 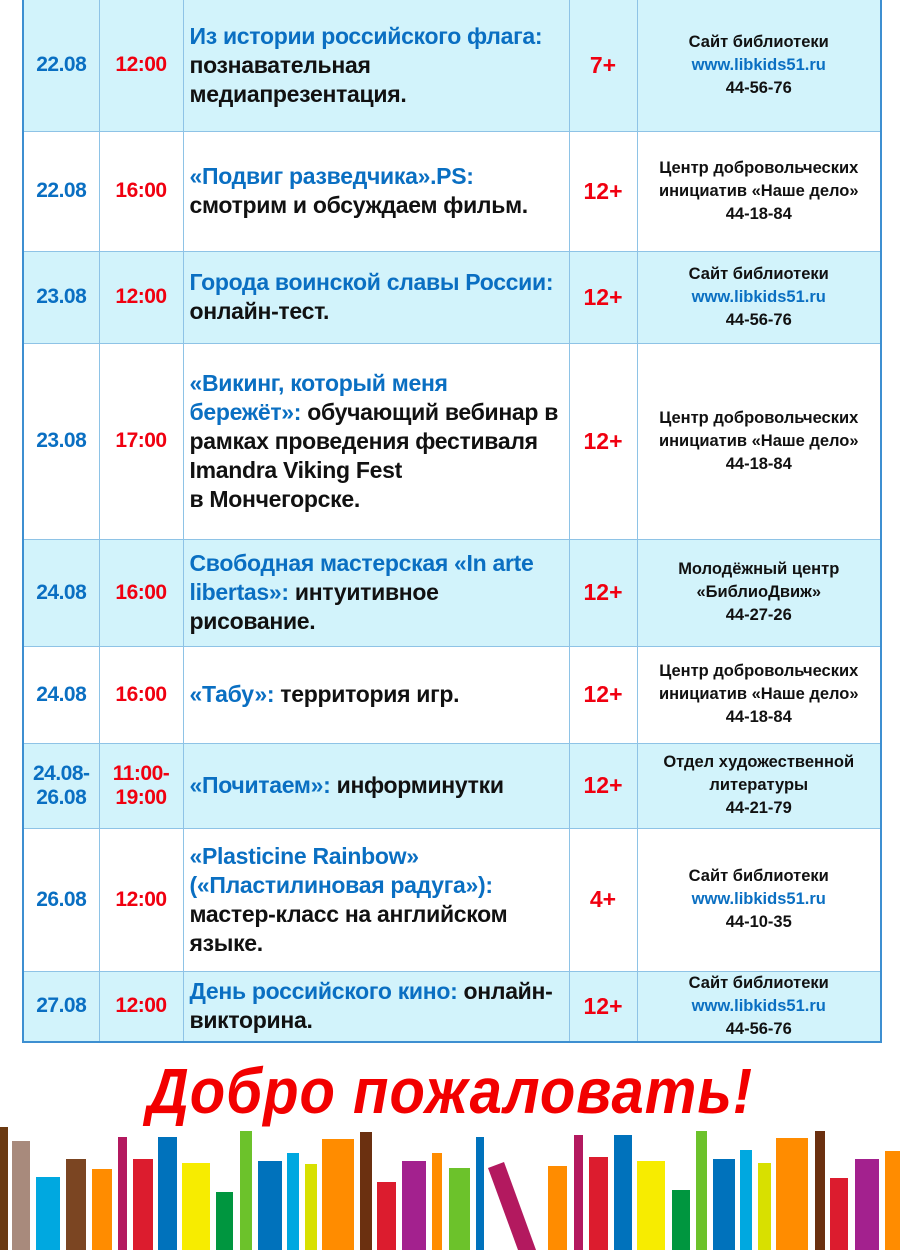 I want to click on event-title: «Почитаем»: информинутки, so click(x=376, y=785).